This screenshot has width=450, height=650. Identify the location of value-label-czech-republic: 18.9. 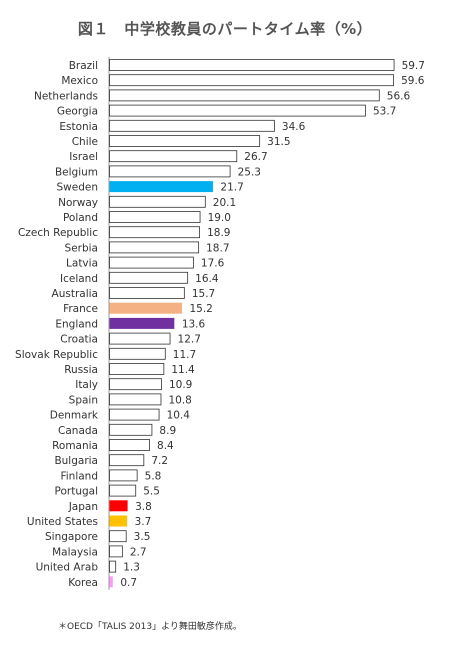
(218, 233).